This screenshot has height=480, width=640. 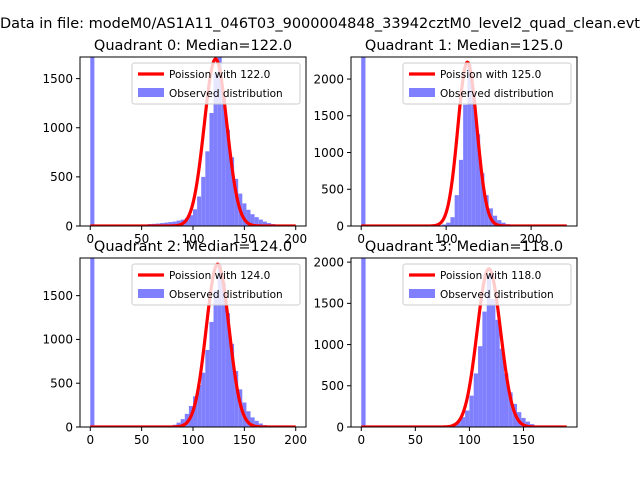 What do you see at coordinates (193, 46) in the screenshot?
I see `subplot-title: Quadrant 0: Median=122.0` at bounding box center [193, 46].